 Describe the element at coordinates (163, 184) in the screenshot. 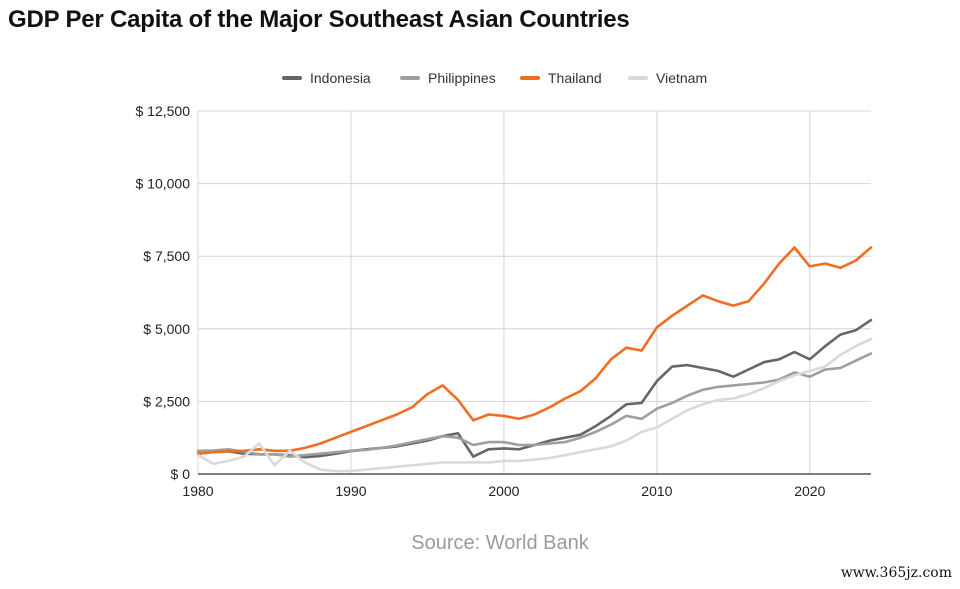

I see `y-tick-label: $ 10,000` at that location.